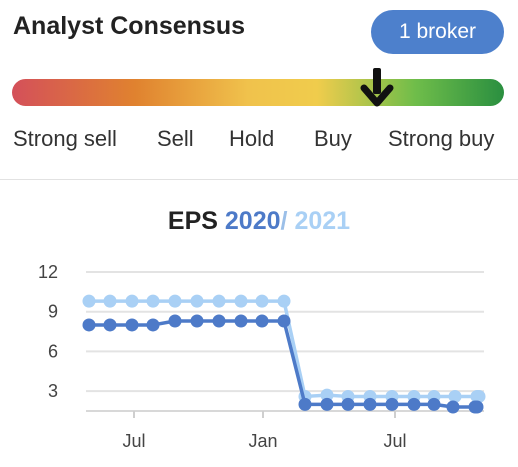 This screenshot has width=518, height=467. I want to click on scale-label-strong-buy: Strong buy, so click(441, 138).